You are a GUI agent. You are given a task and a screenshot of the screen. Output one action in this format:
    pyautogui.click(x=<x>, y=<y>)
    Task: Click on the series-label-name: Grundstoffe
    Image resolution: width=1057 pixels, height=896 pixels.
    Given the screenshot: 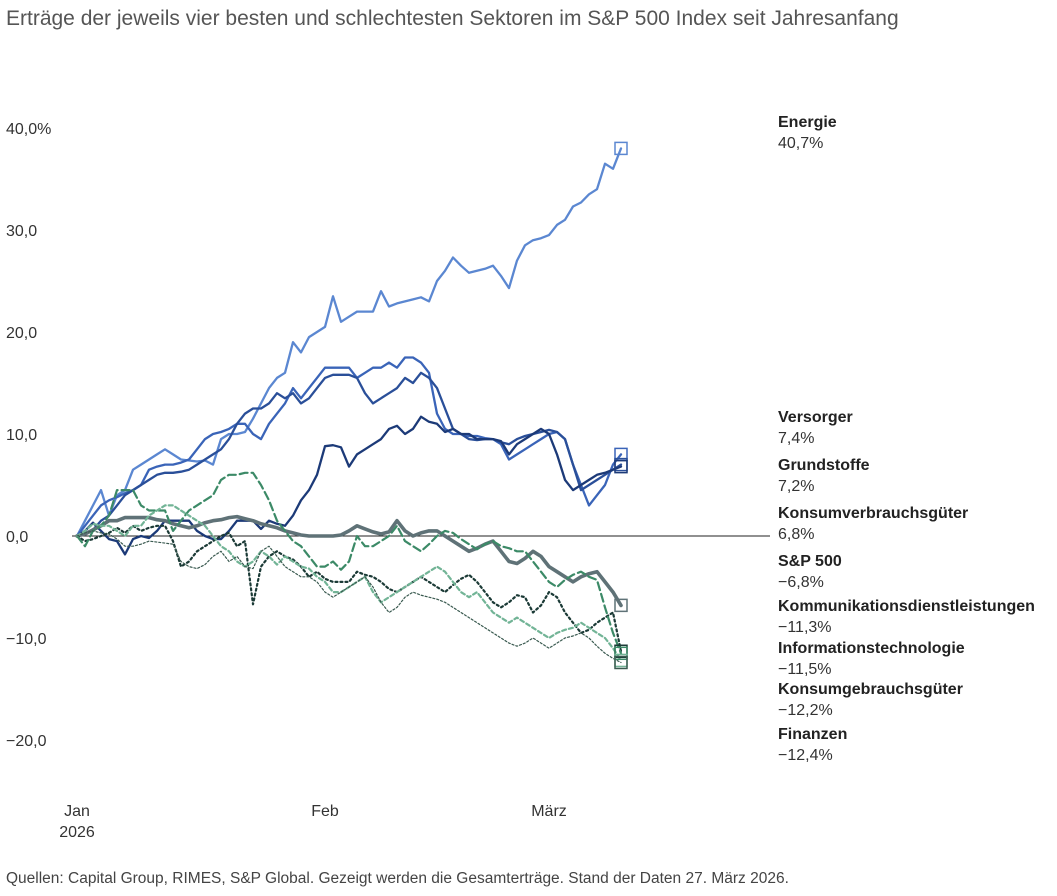 What is the action you would take?
    pyautogui.click(x=824, y=465)
    